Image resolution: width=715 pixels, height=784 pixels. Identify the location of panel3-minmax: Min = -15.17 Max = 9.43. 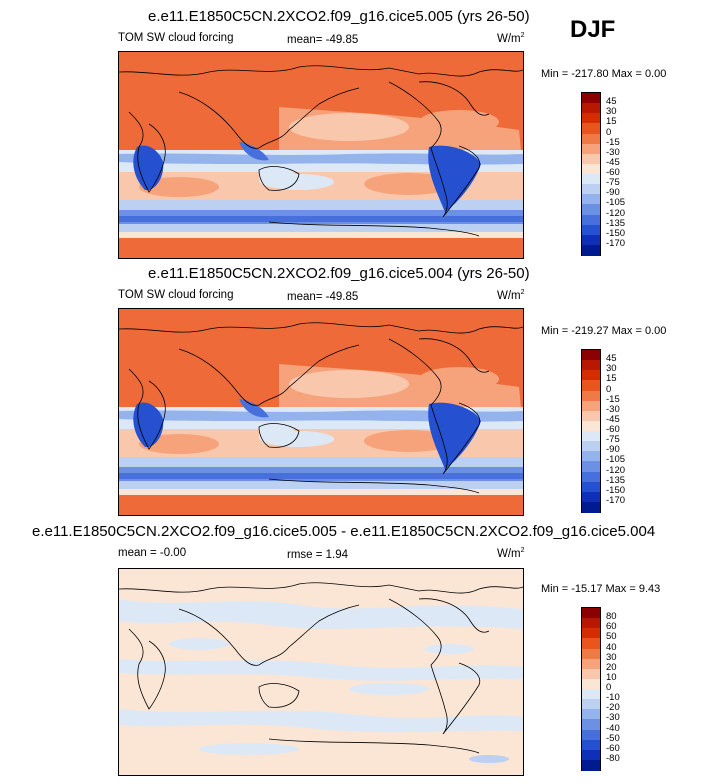
(601, 589).